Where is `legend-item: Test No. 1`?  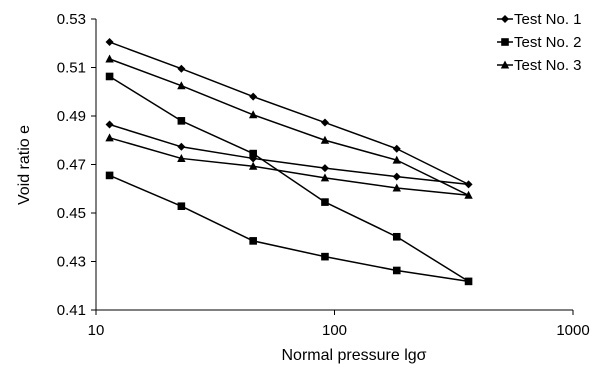 legend-item: Test No. 1 is located at coordinates (539, 19).